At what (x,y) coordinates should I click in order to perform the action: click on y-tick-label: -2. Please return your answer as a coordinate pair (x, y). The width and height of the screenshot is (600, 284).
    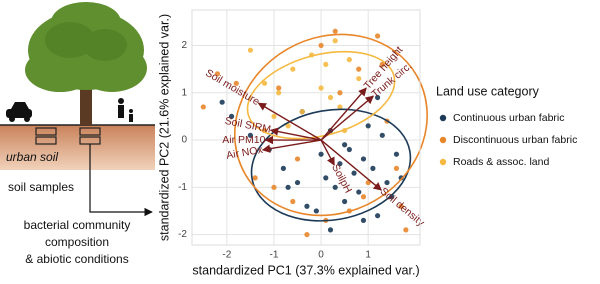
    Looking at the image, I should click on (182, 234).